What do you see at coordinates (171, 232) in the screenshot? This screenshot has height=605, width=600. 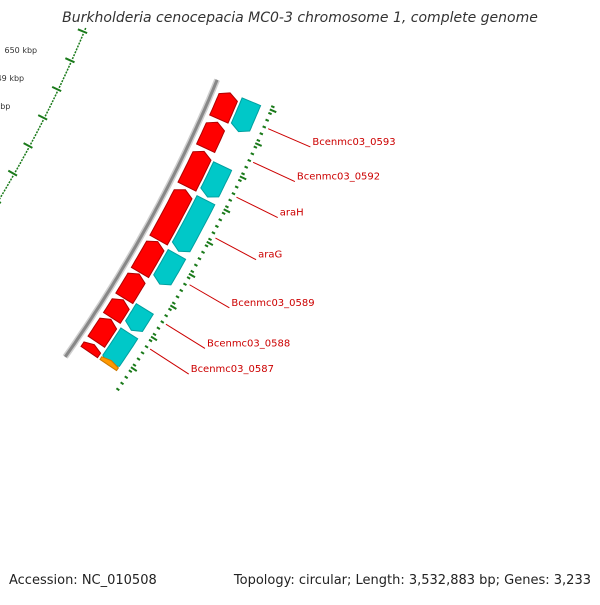 I see `gene-features` at bounding box center [171, 232].